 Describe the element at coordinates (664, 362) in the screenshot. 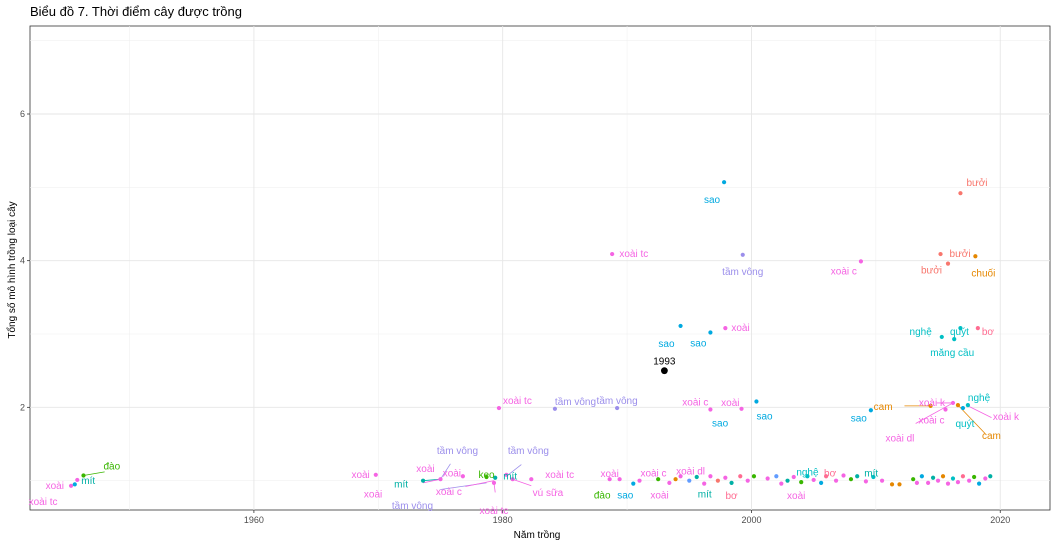

I see `point-label: 1993` at that location.